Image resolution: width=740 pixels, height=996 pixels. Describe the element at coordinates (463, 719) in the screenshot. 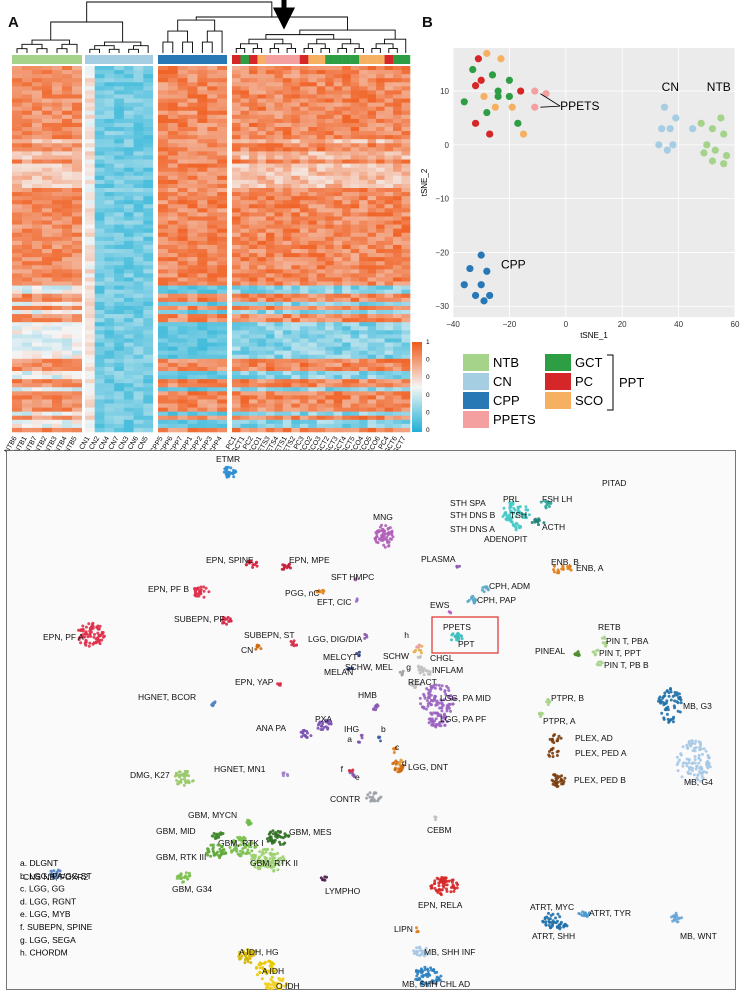

I see `cluster-label-lgg-pa-pf: LGG, PA PF` at that location.